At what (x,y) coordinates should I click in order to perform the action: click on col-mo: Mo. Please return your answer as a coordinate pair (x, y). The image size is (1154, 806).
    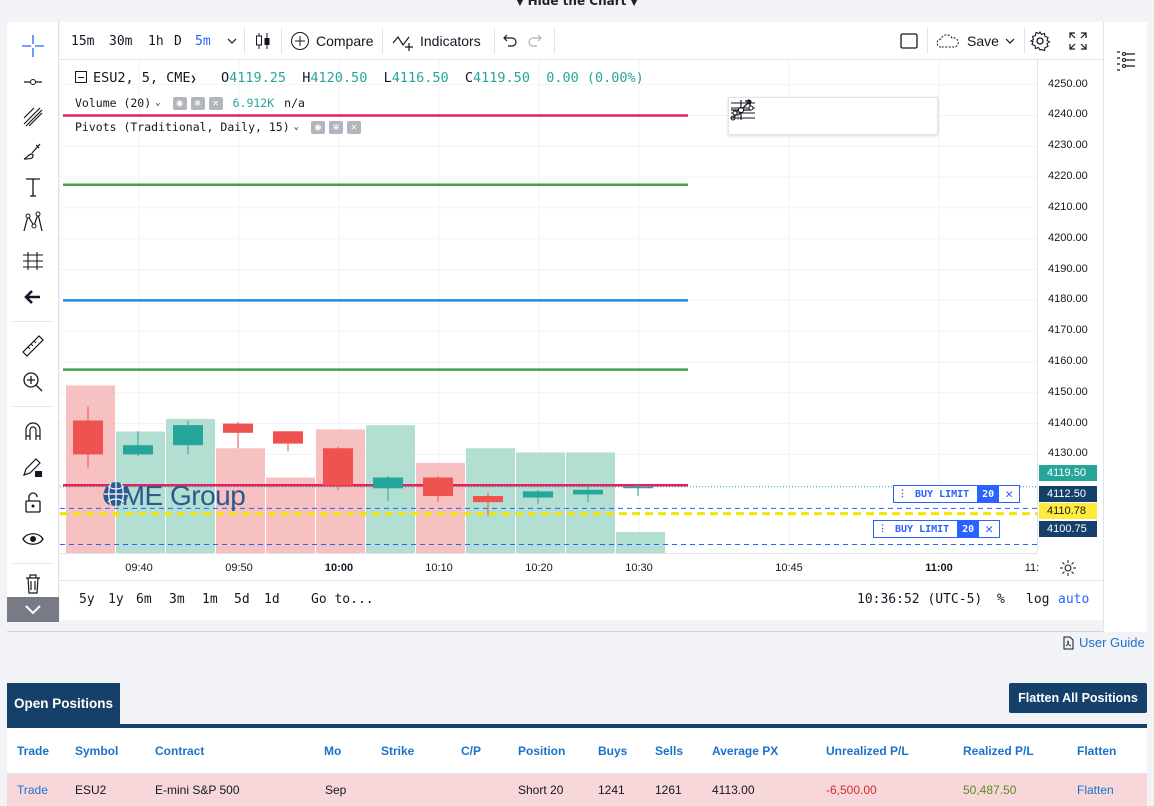
    Looking at the image, I should click on (333, 750).